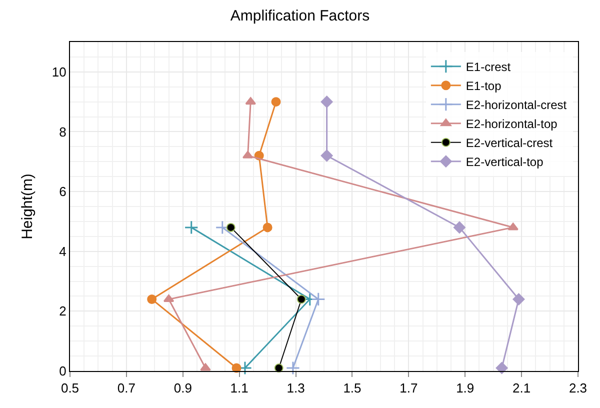 The width and height of the screenshot is (600, 408). What do you see at coordinates (521, 388) in the screenshot?
I see `x-tick-label: 2.1` at bounding box center [521, 388].